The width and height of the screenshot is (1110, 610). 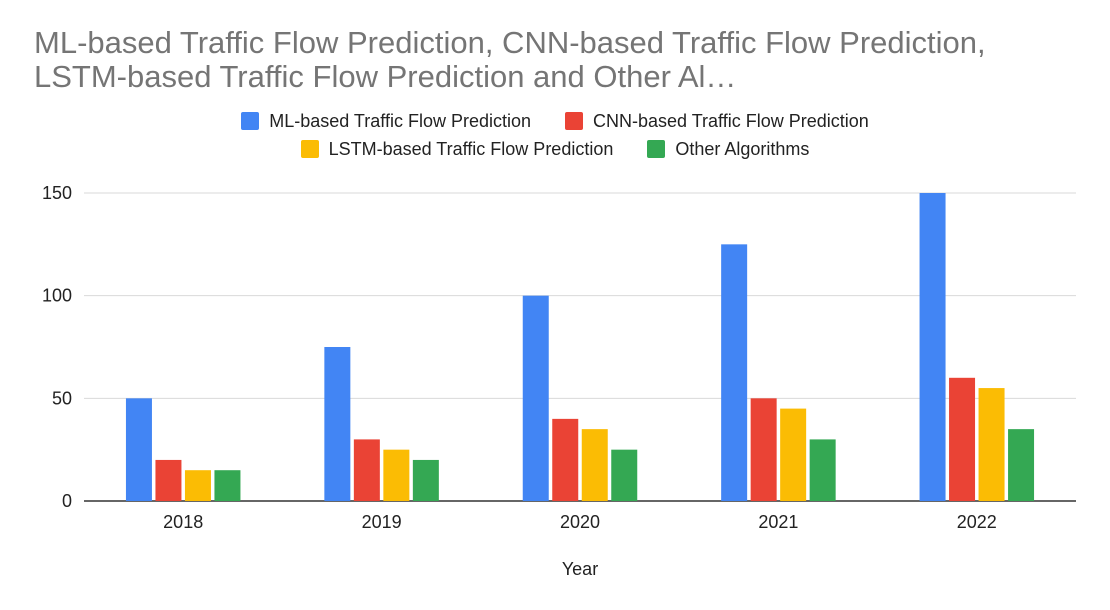 I want to click on legend-swatch-cnn, so click(x=574, y=121).